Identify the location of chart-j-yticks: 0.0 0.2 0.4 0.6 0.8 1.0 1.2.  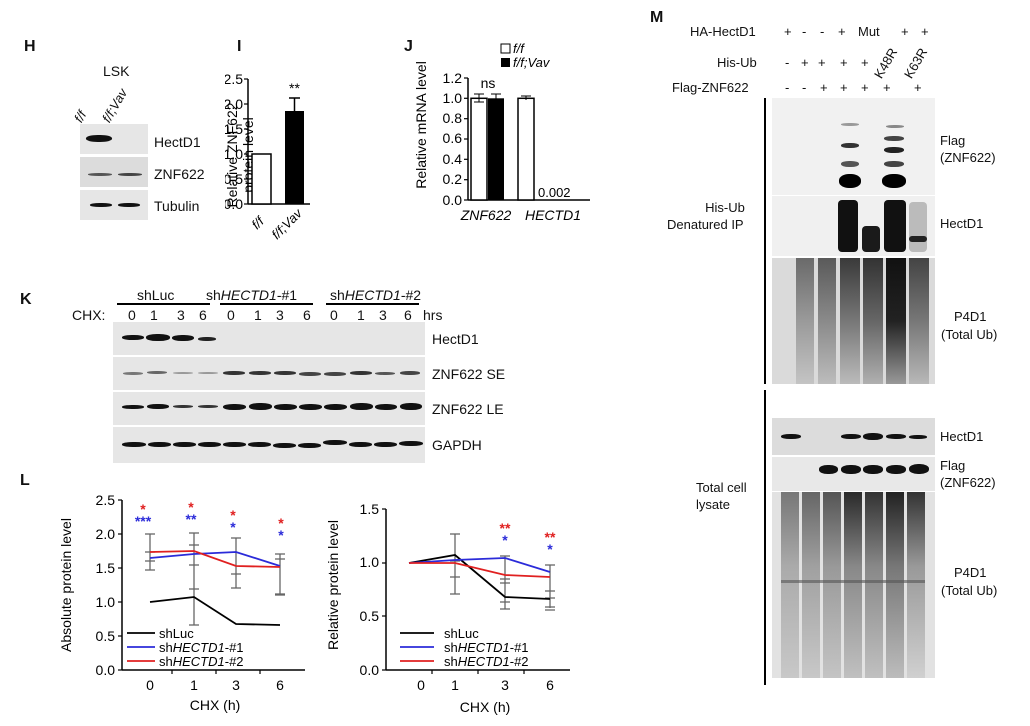
(453, 139).